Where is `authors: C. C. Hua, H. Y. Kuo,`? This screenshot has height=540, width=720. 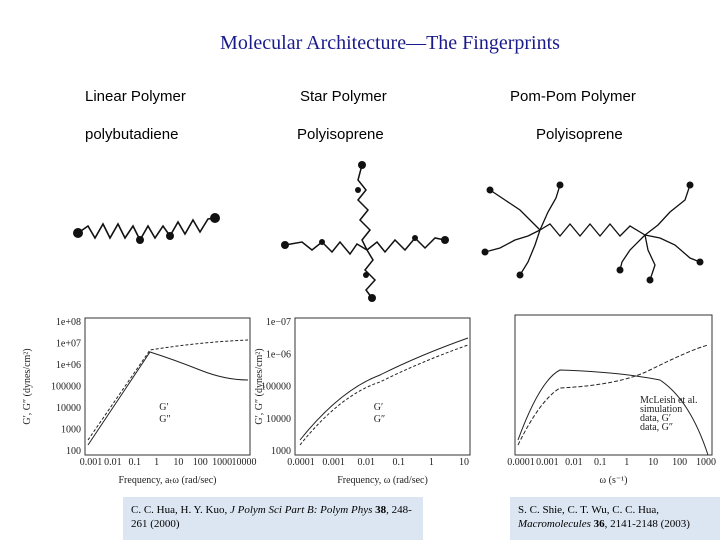 authors: C. C. Hua, H. Y. Kuo, is located at coordinates (181, 510).